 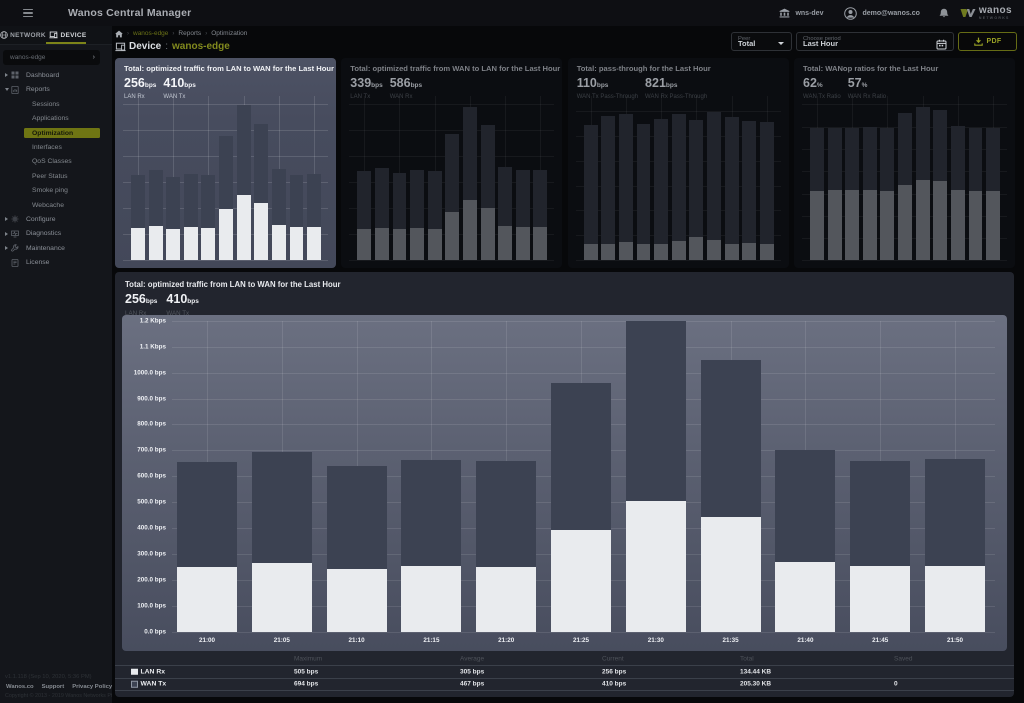 I want to click on sidebar-item-interfaces: Interfaces, so click(x=56, y=147).